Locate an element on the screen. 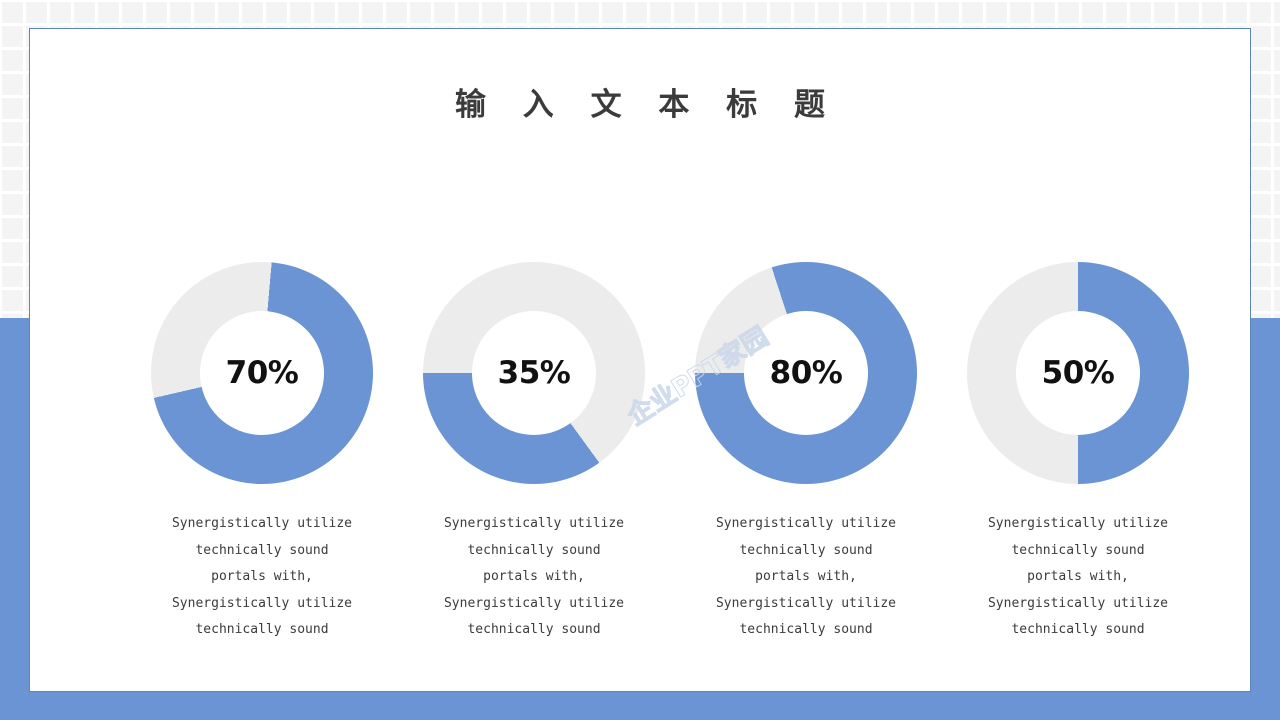 The height and width of the screenshot is (720, 1280). page-title: 输 入 文 本 标 题 is located at coordinates (646, 105).